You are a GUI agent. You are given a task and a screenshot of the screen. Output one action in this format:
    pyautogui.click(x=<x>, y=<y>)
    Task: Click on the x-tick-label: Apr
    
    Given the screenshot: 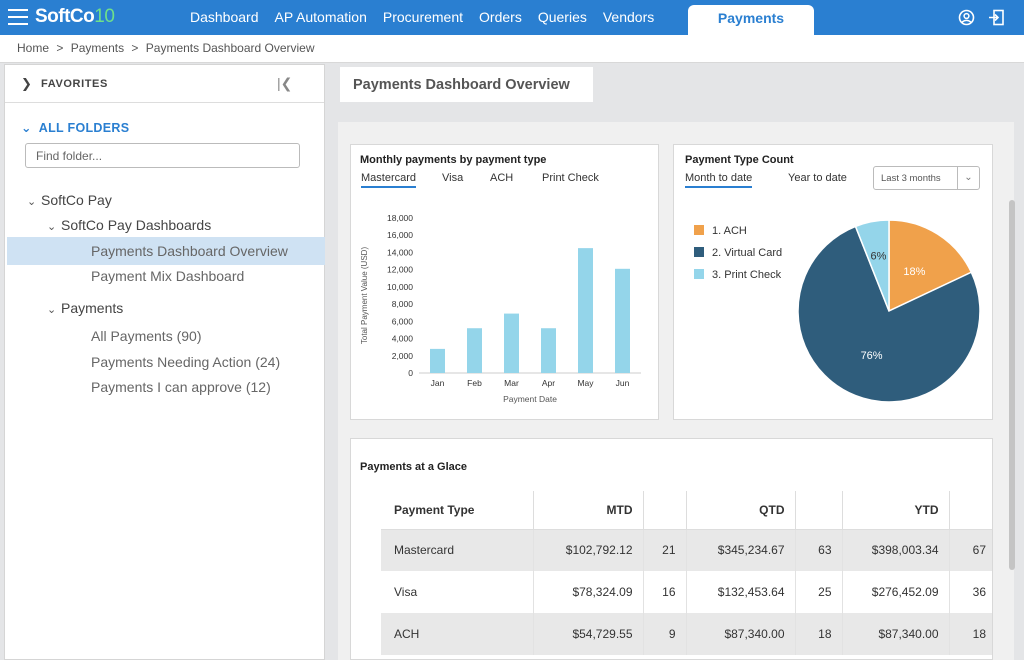 What is the action you would take?
    pyautogui.click(x=548, y=383)
    